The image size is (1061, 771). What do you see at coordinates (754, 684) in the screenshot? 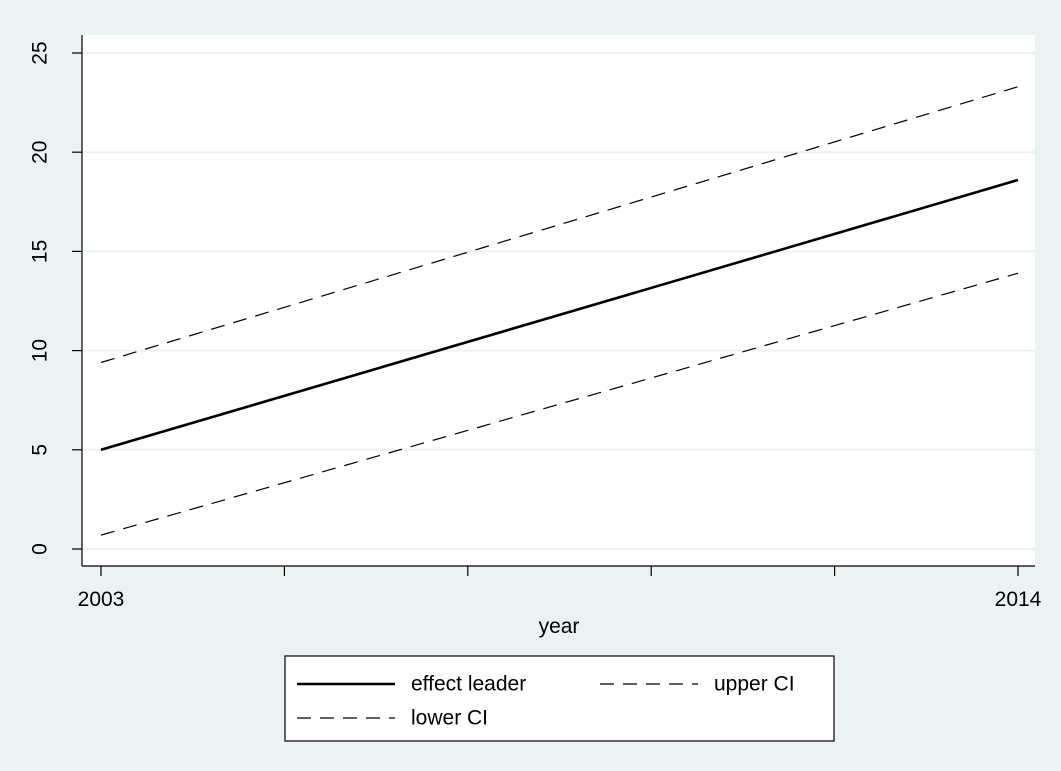
I see `legend-label: upper CI` at bounding box center [754, 684].